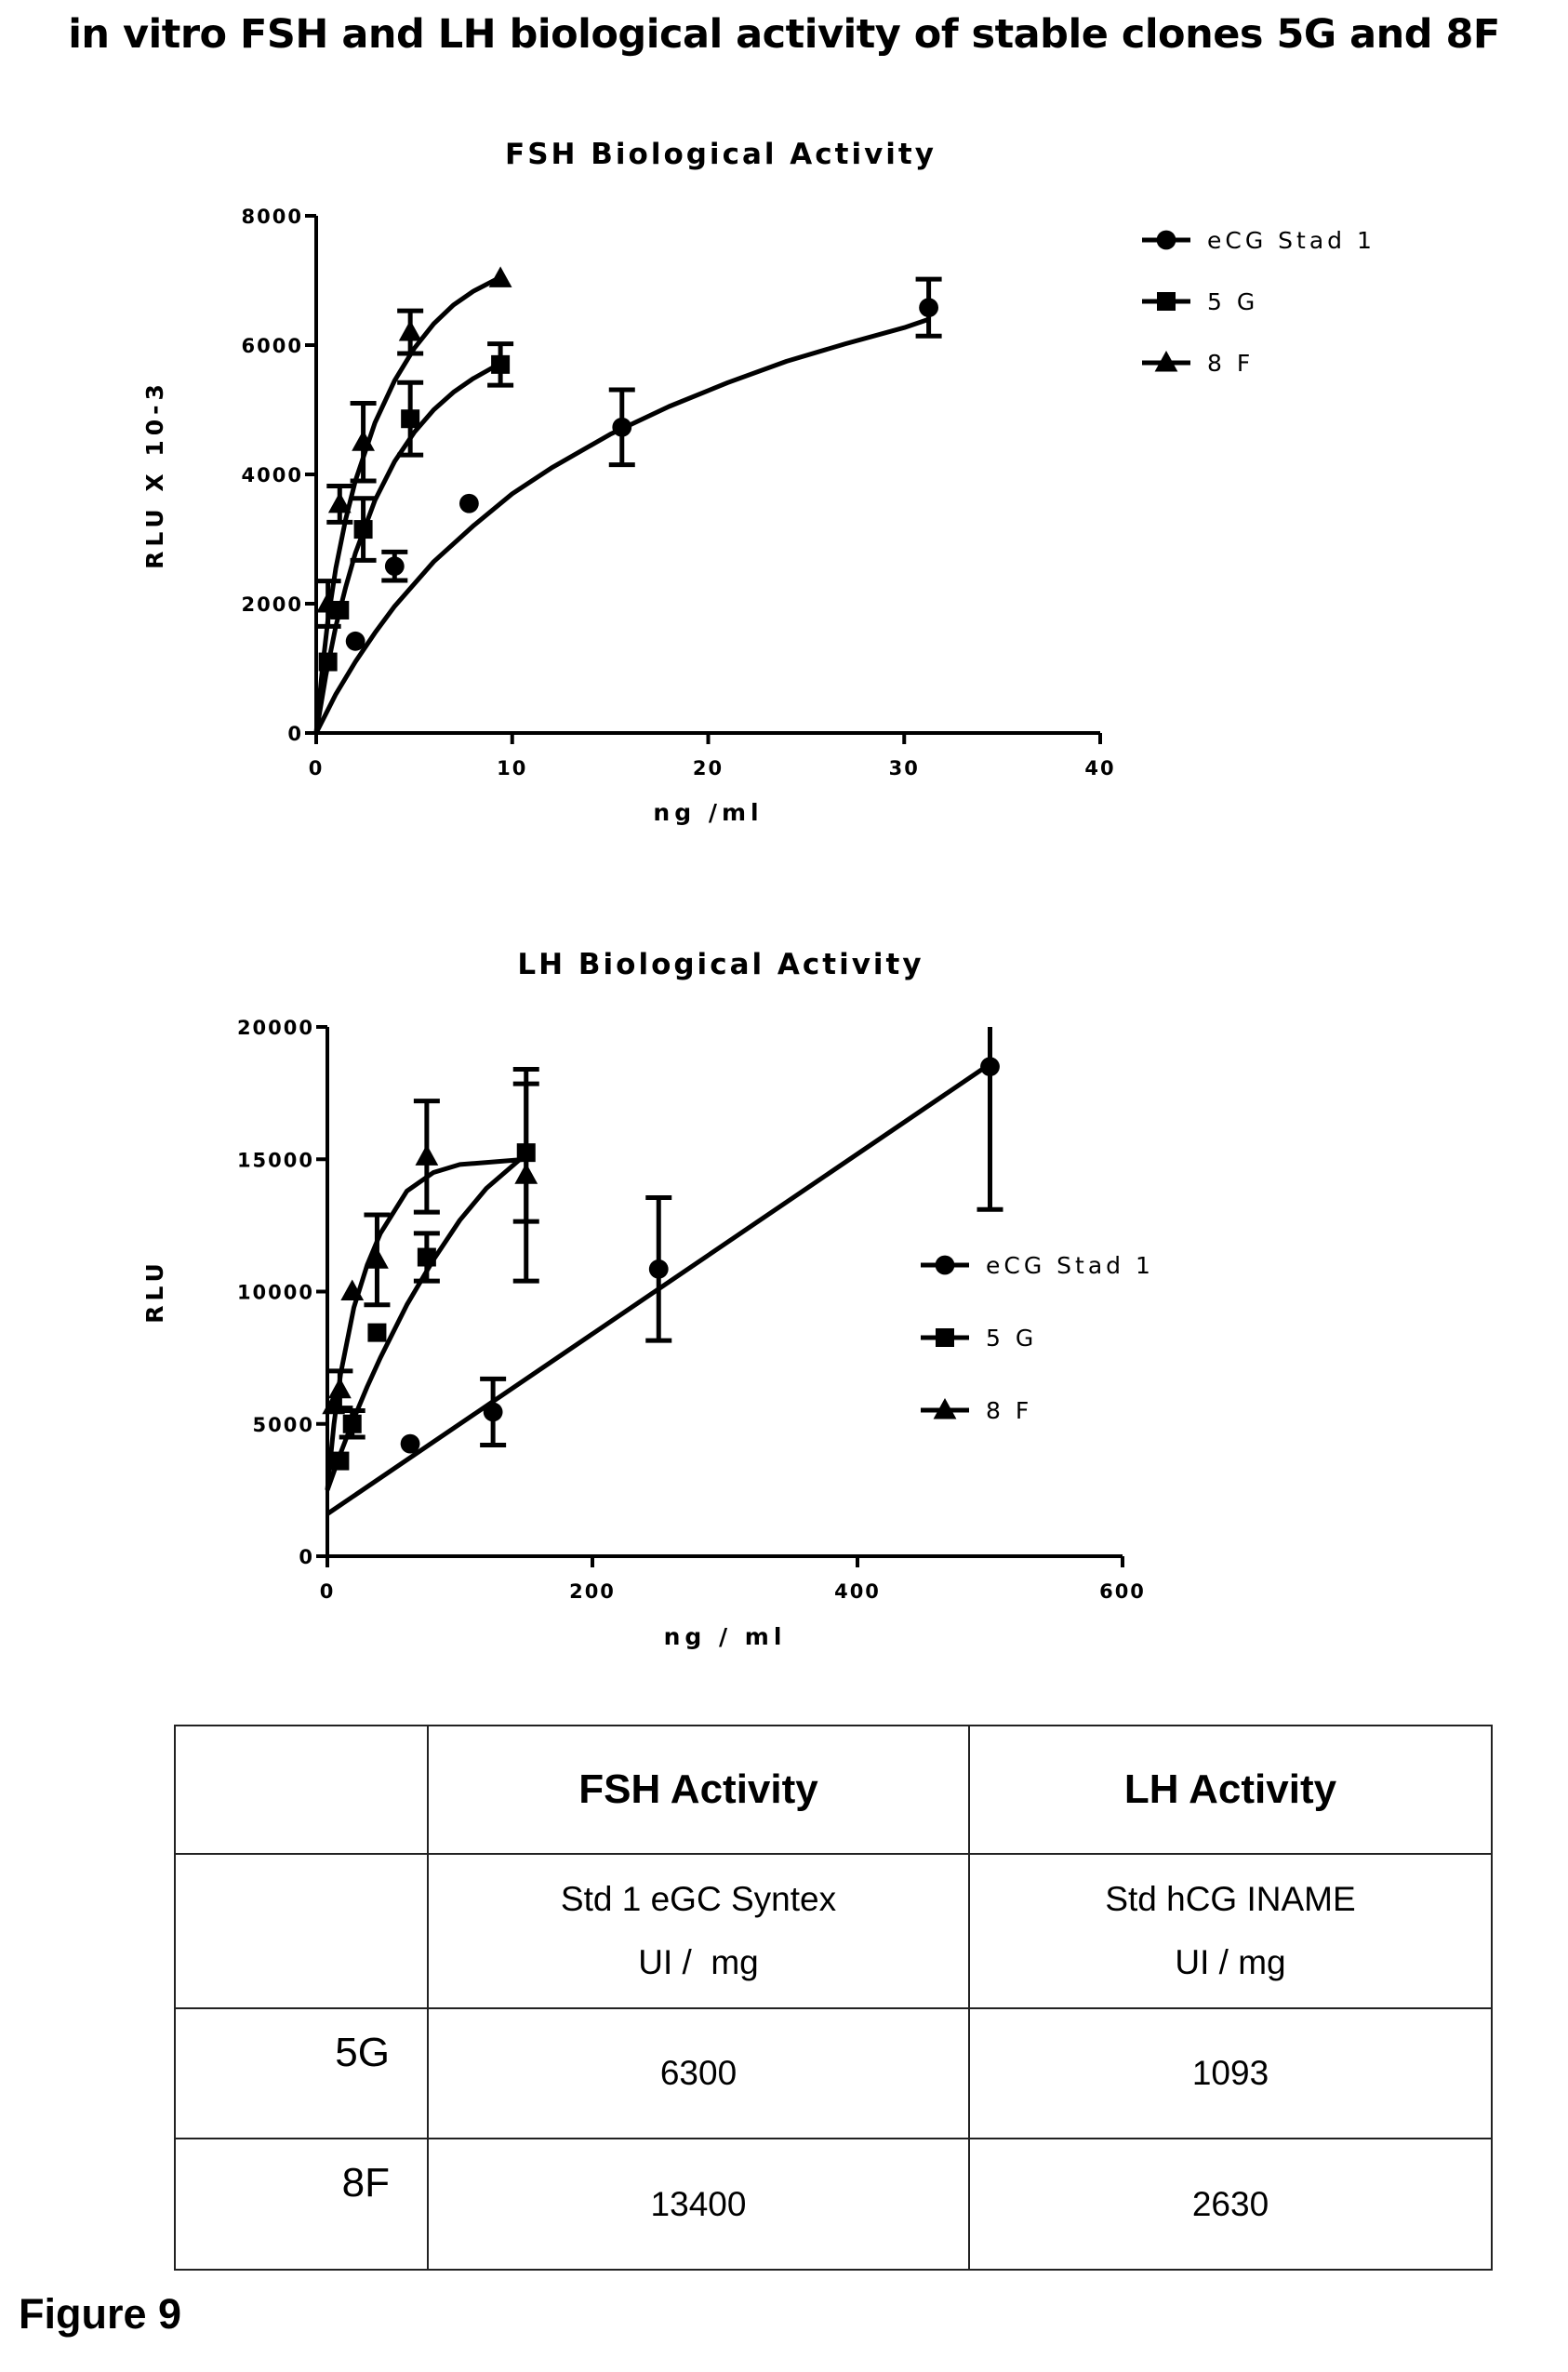 The image size is (1568, 2372). I want to click on fsh-standard-name: Std 1 eGC Syntex, so click(698, 1899).